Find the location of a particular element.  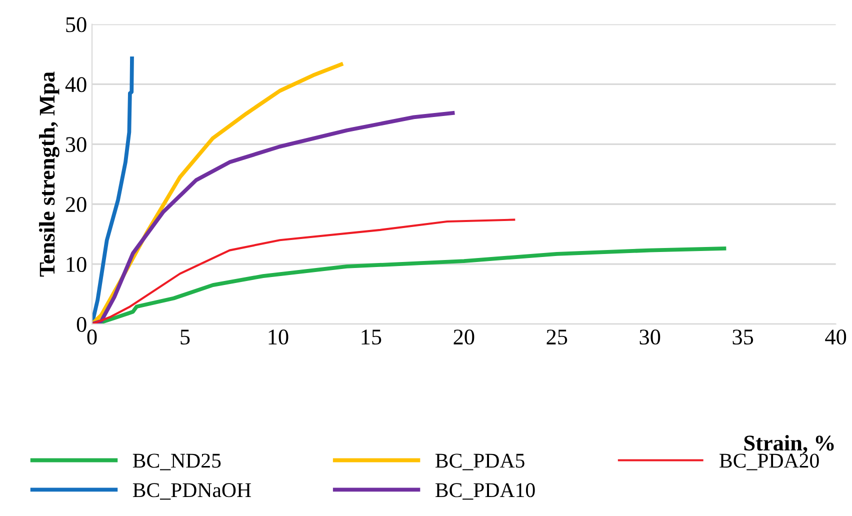

x-tick-label: 30 is located at coordinates (650, 337).